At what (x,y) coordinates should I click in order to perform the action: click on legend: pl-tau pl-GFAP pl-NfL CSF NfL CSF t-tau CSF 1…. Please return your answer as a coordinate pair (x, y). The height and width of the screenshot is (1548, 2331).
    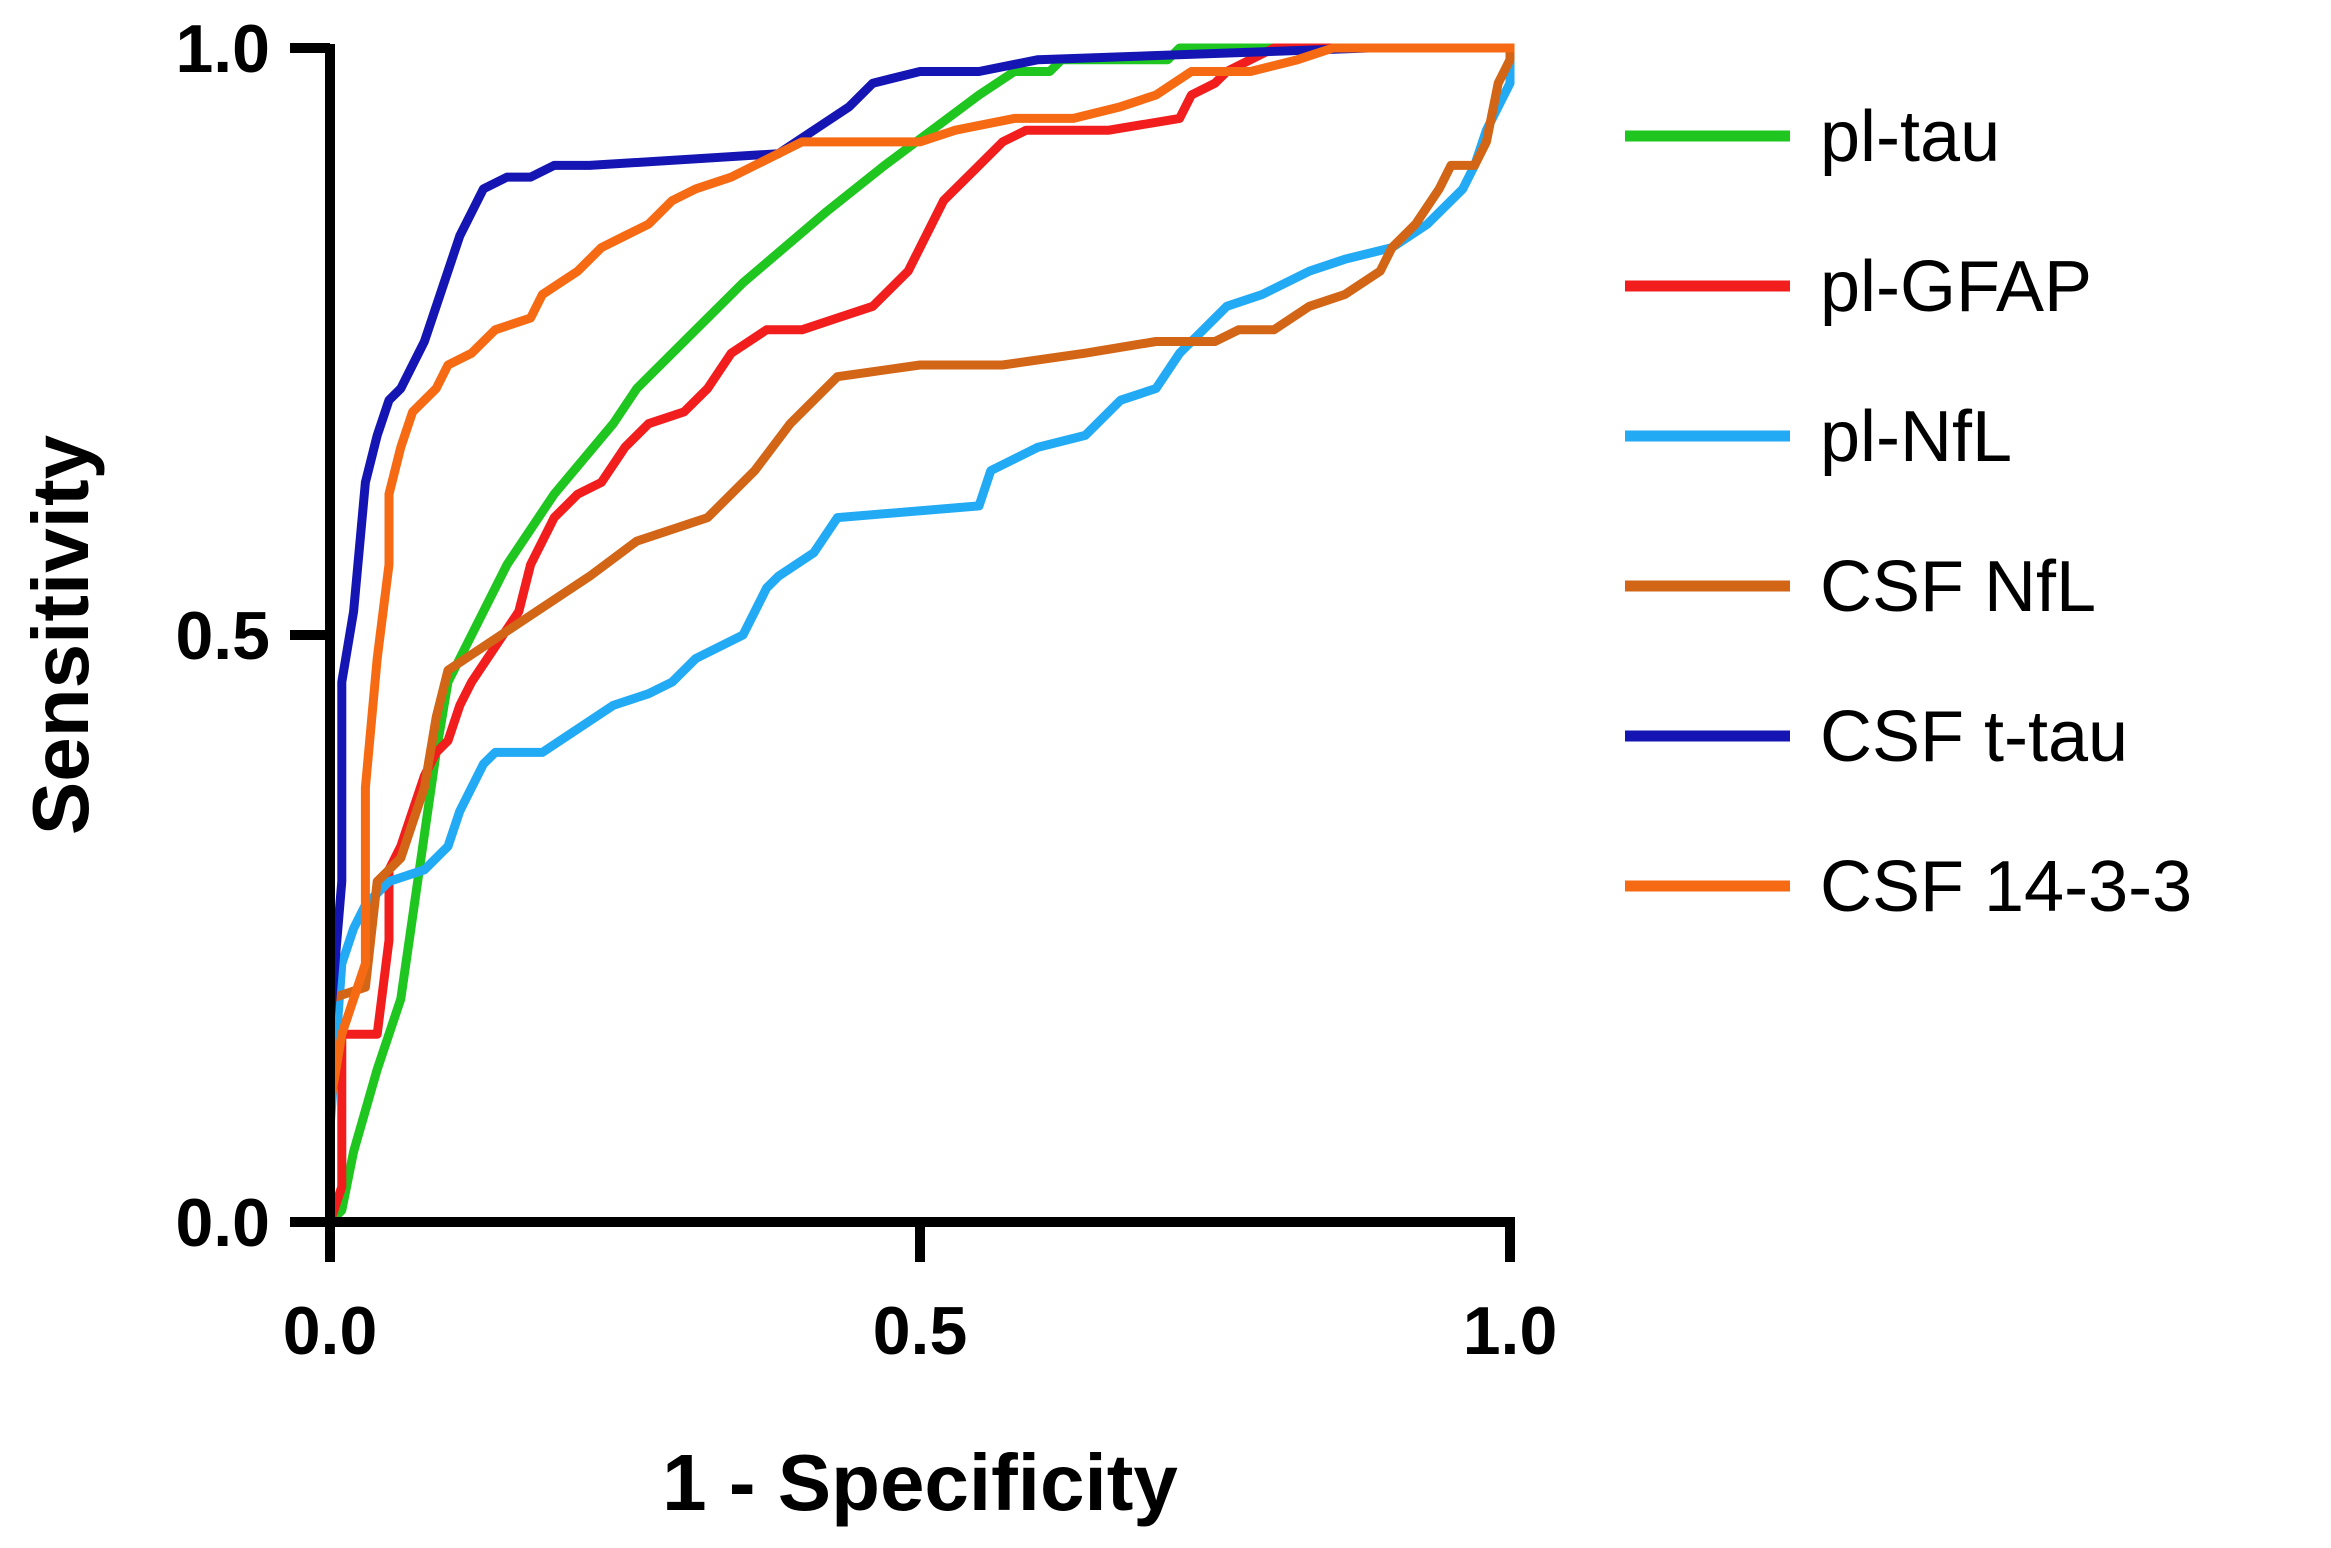
    Looking at the image, I should click on (1908, 512).